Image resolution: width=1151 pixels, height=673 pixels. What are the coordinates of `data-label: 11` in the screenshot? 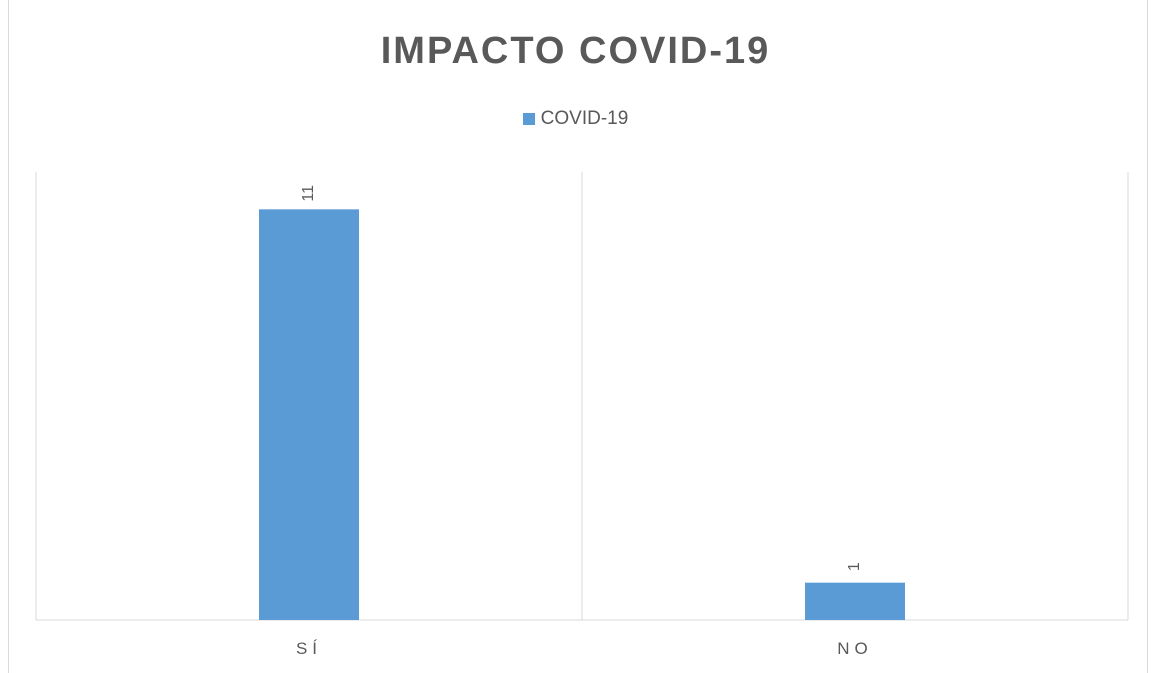 It's located at (308, 193).